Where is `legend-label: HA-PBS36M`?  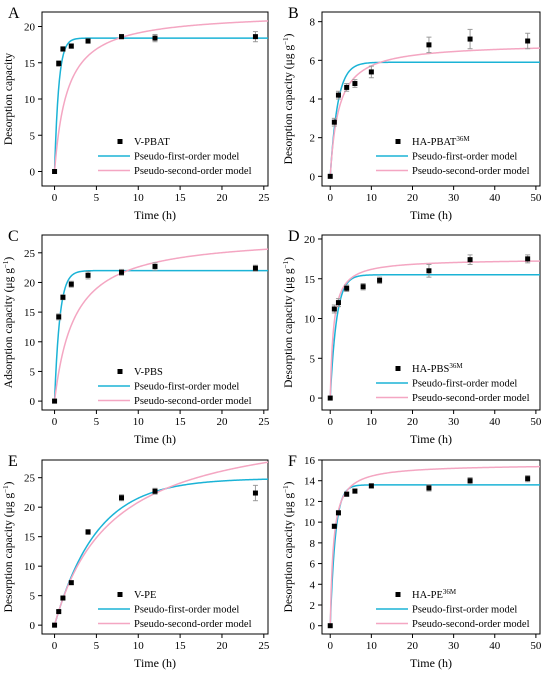 legend-label: HA-PBS36M is located at coordinates (437, 368).